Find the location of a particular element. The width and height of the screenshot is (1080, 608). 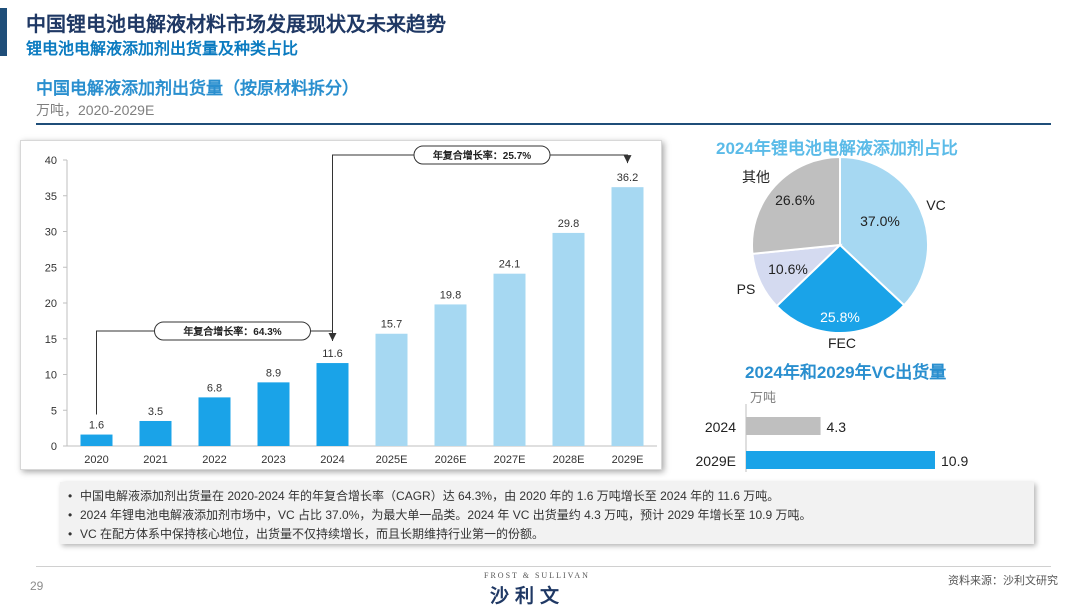

y-tick-label: 35 is located at coordinates (51, 197).